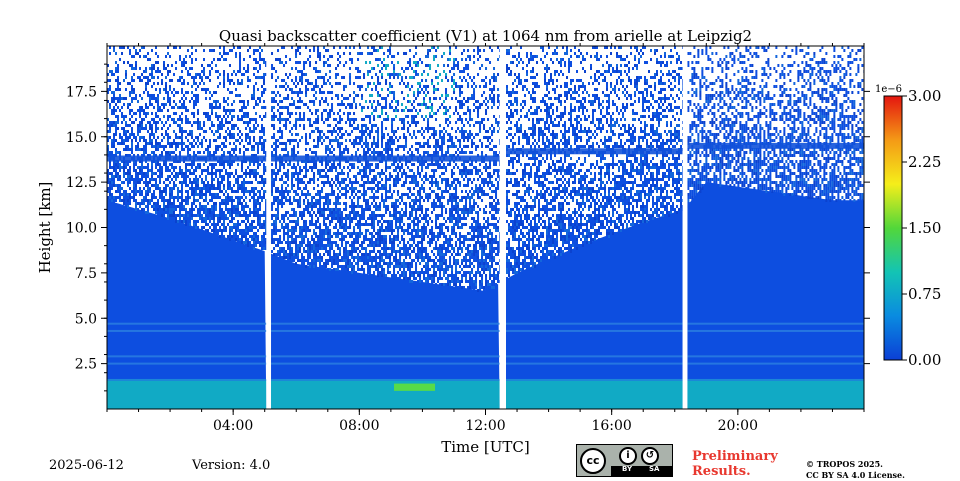  What do you see at coordinates (485, 426) in the screenshot?
I see `x-tick-label-2: 12:00` at bounding box center [485, 426].